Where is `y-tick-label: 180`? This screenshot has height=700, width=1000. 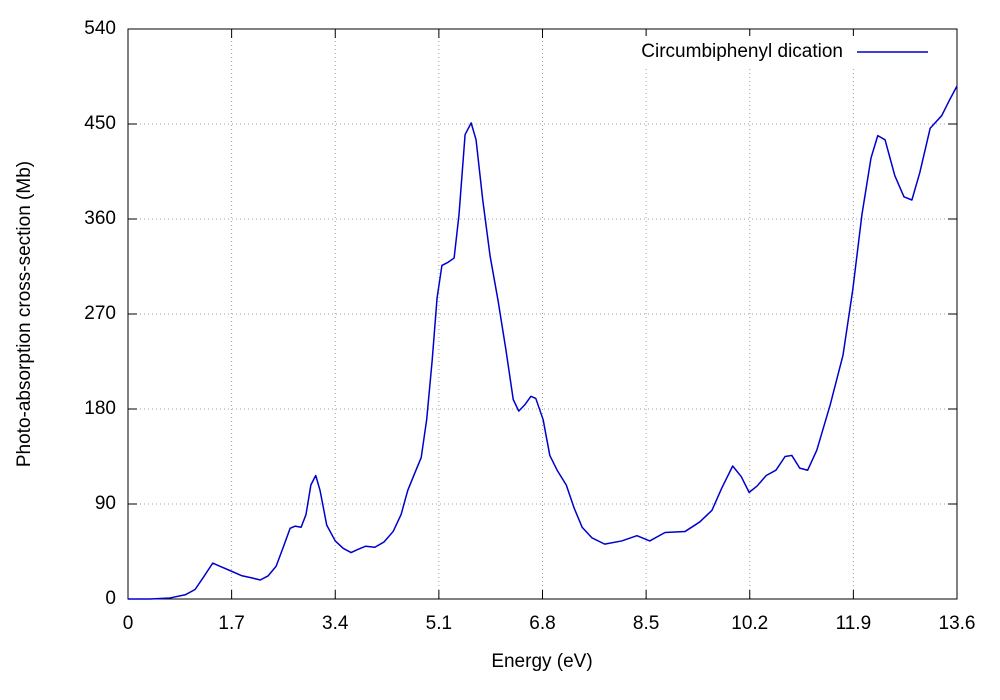
y-tick-label: 180 is located at coordinates (100, 408).